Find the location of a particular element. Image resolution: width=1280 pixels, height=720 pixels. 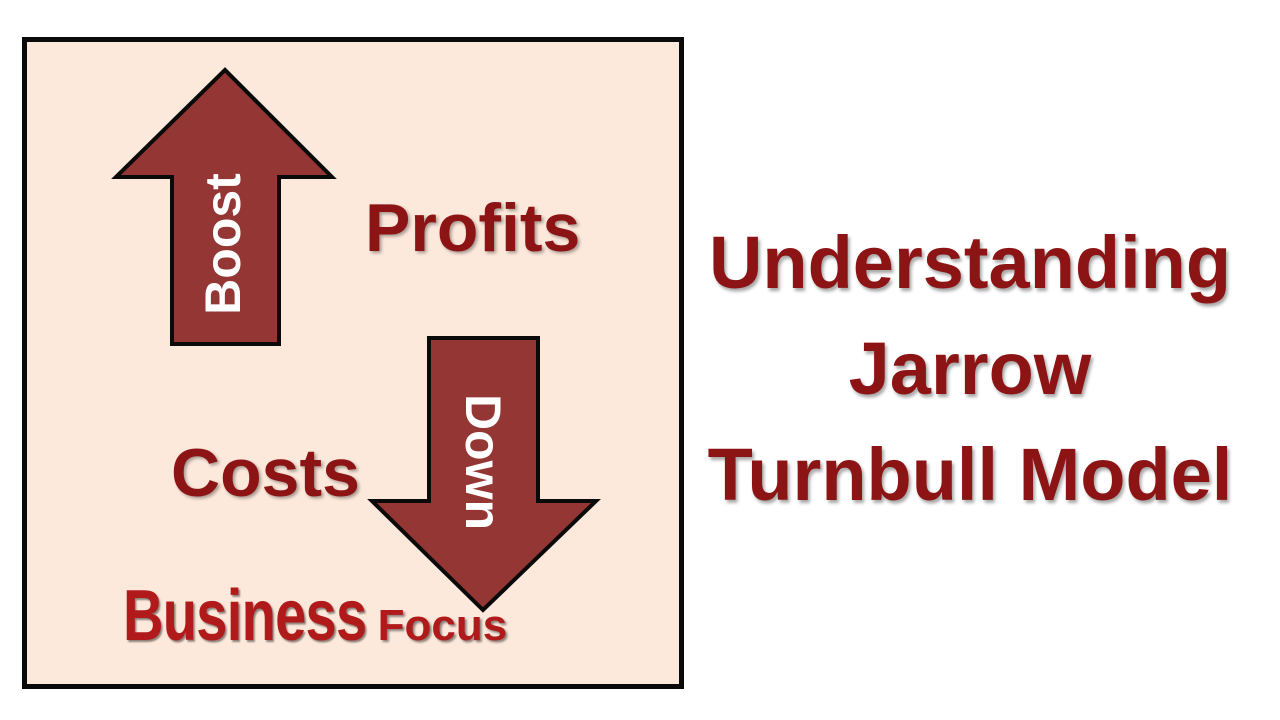

profits-text: Profits is located at coordinates (473, 228).